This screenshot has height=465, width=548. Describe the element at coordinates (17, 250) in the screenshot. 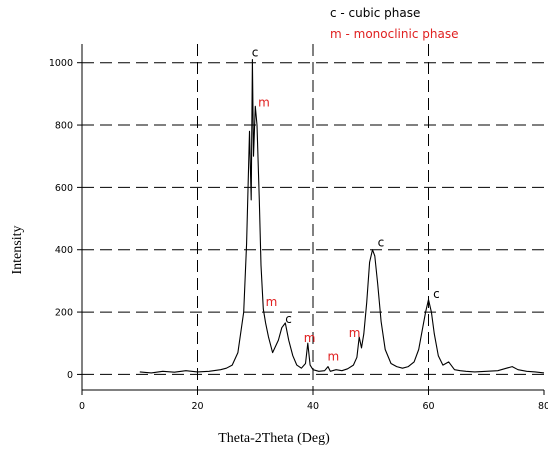

I see `y-axis-label: Intensity` at that location.